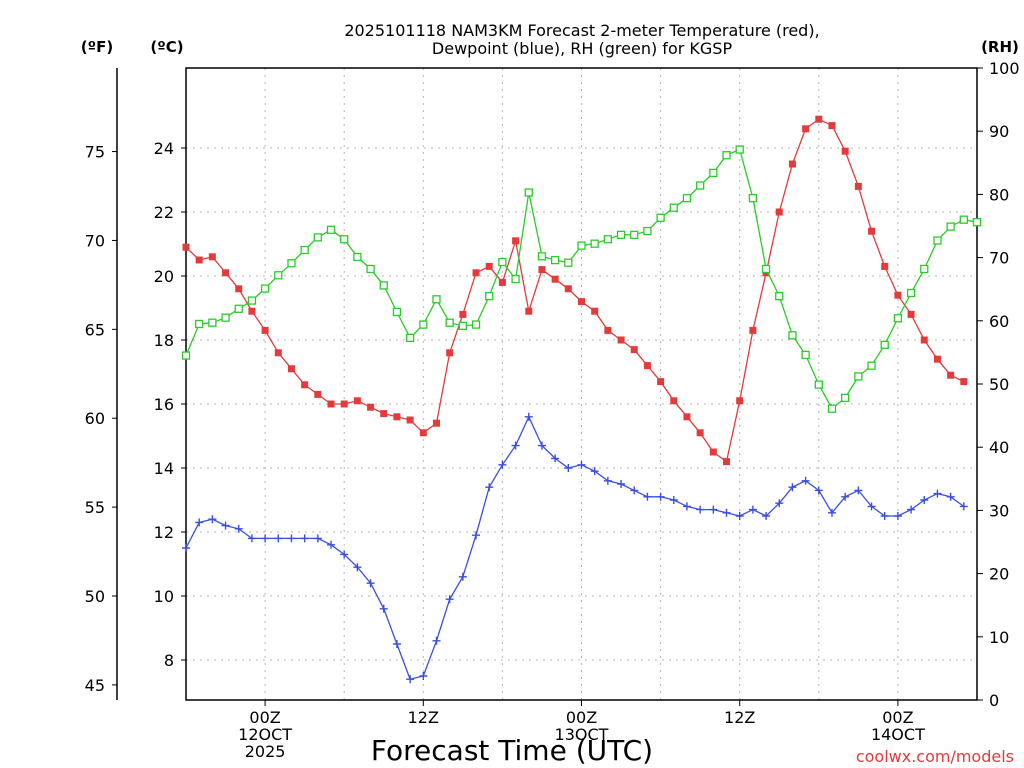 This screenshot has height=768, width=1024. Describe the element at coordinates (95, 596) in the screenshot. I see `fahrenheit-tick-label: 50` at that location.